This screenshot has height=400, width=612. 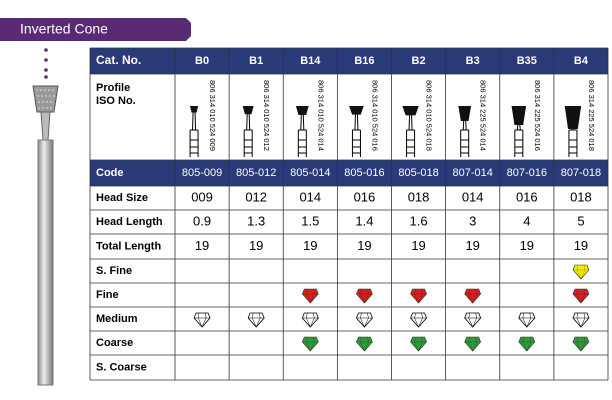 I want to click on iso-number: 806 314 010 524 009, so click(x=212, y=115).